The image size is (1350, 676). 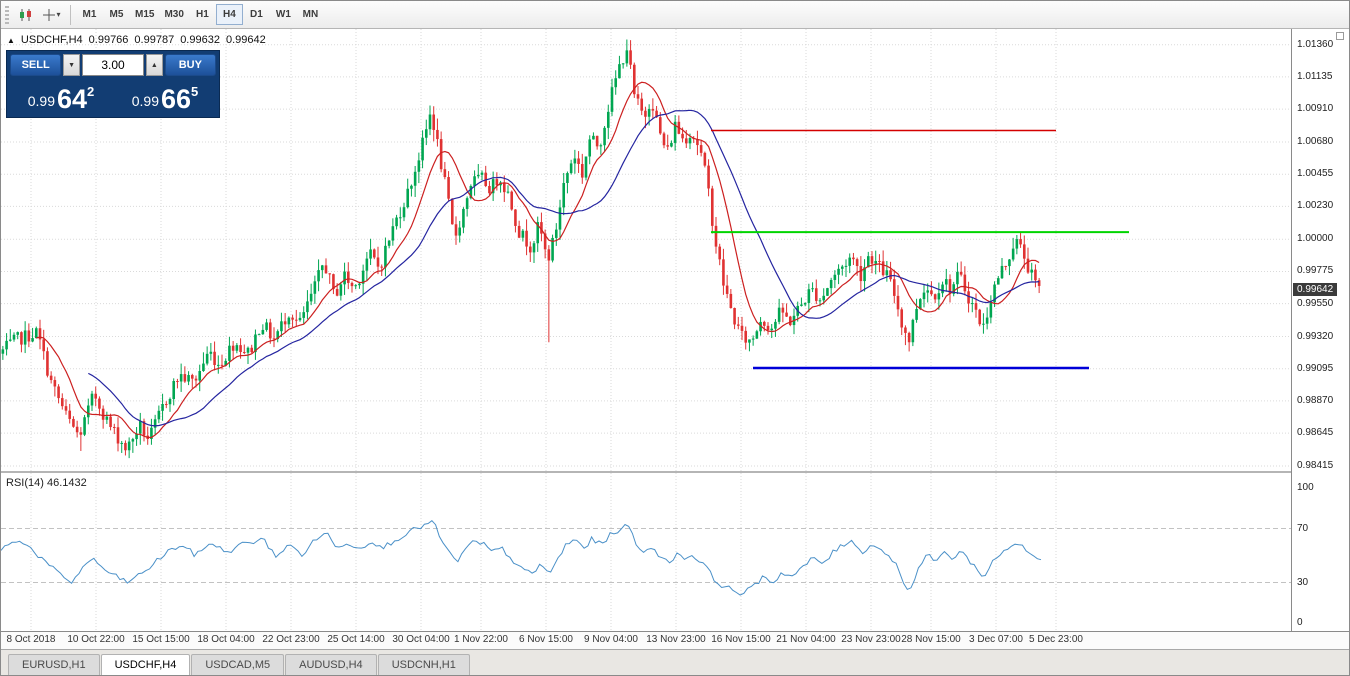 I want to click on tf-button-h4: H4, so click(x=229, y=14).